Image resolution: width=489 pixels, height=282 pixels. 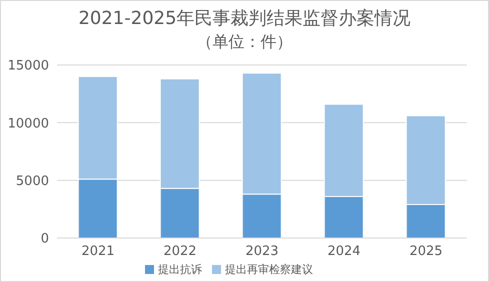 What do you see at coordinates (344, 252) in the screenshot?
I see `x-tick-label: 2024` at bounding box center [344, 252].